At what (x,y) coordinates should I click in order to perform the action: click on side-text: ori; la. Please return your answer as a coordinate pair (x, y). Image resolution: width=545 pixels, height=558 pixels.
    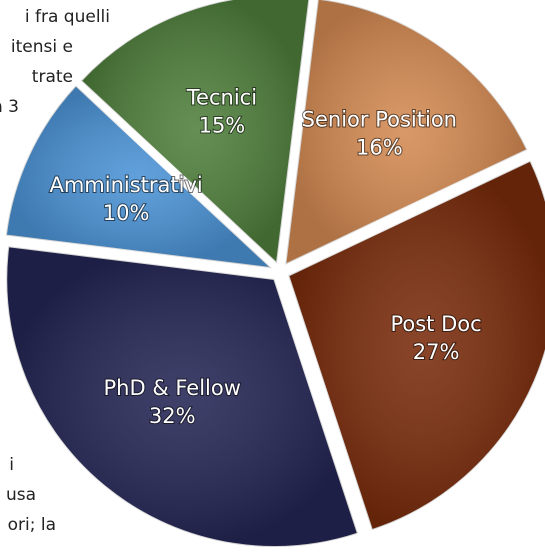
    Looking at the image, I should click on (32, 525).